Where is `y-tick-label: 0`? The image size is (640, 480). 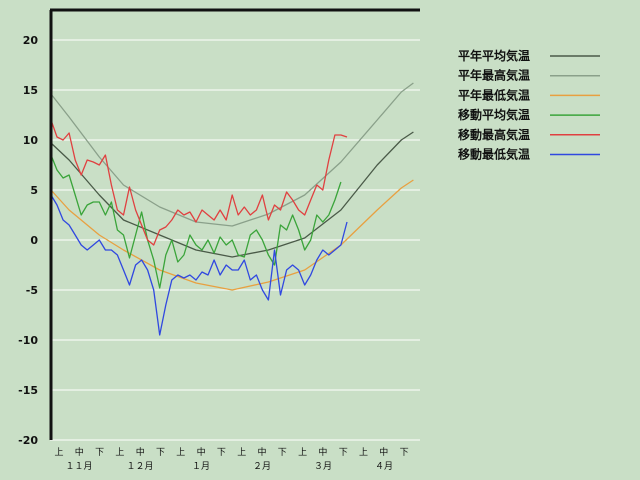
y-tick-label: 0 is located at coordinates (34, 240).